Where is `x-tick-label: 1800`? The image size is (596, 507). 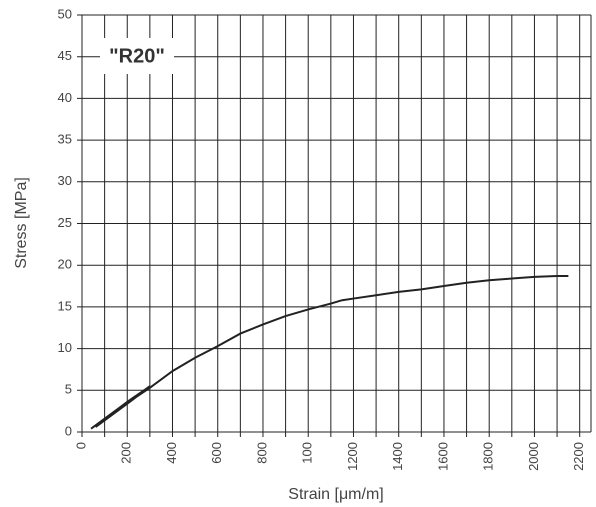
x-tick-label: 1800 is located at coordinates (488, 456).